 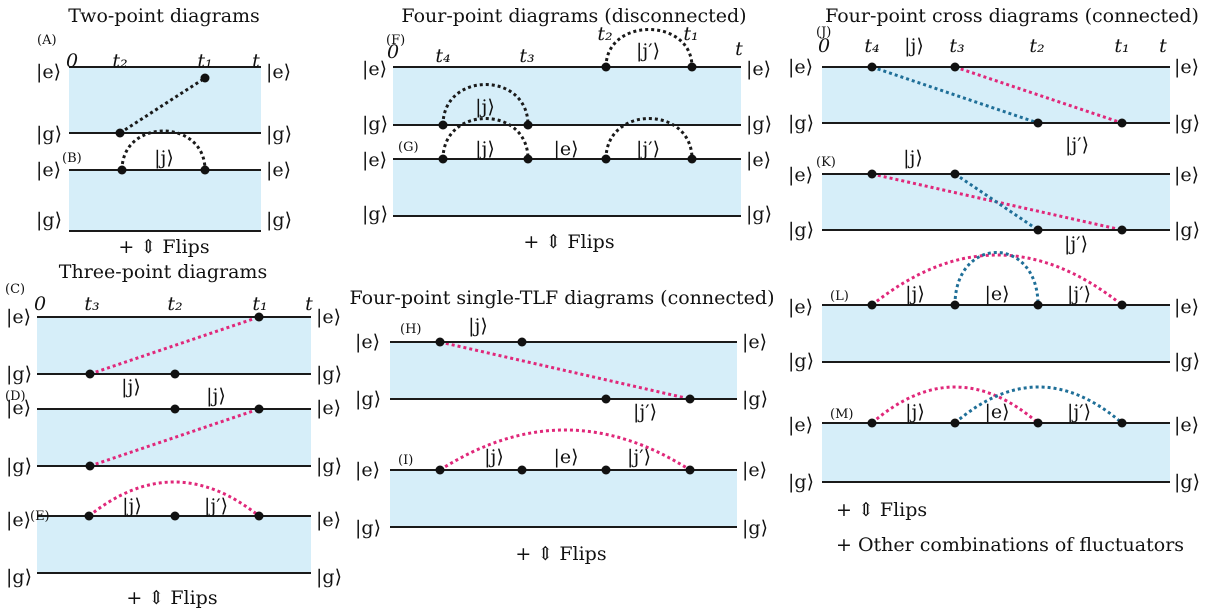 I want to click on ket-e-j-right: |e⟩, so click(x=1186, y=67).